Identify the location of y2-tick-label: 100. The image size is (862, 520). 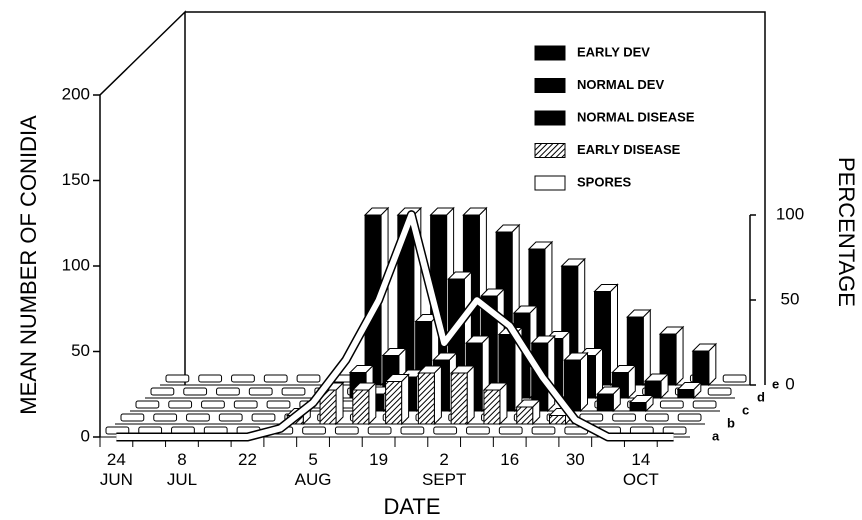
(790, 213).